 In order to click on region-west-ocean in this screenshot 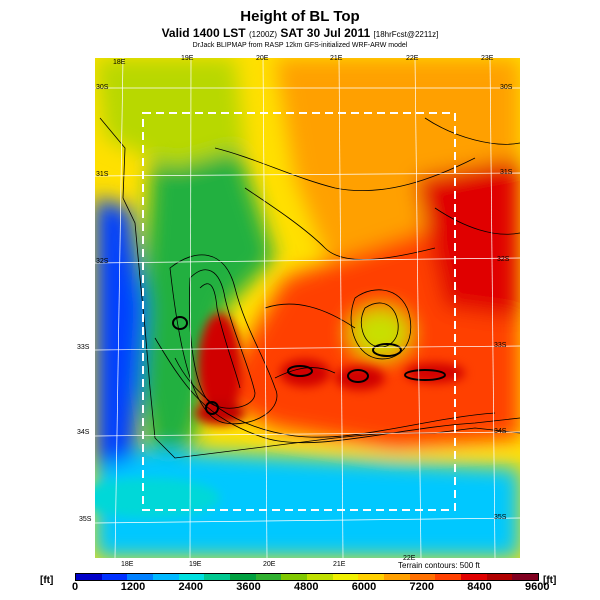, I will do `click(120, 333)`.